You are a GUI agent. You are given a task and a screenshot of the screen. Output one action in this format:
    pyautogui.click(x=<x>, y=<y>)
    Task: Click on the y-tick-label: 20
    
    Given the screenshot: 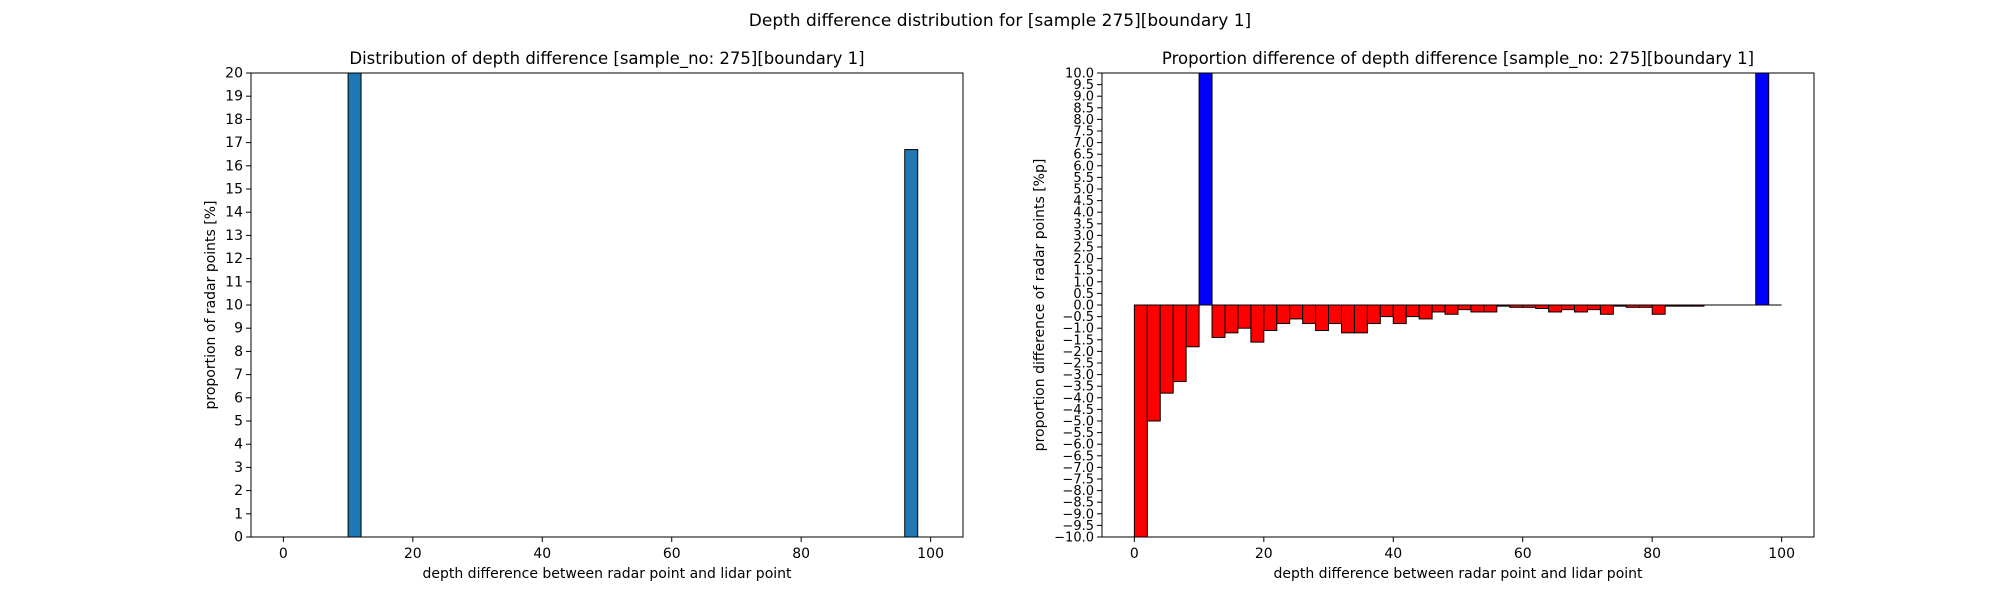 What is the action you would take?
    pyautogui.click(x=234, y=74)
    